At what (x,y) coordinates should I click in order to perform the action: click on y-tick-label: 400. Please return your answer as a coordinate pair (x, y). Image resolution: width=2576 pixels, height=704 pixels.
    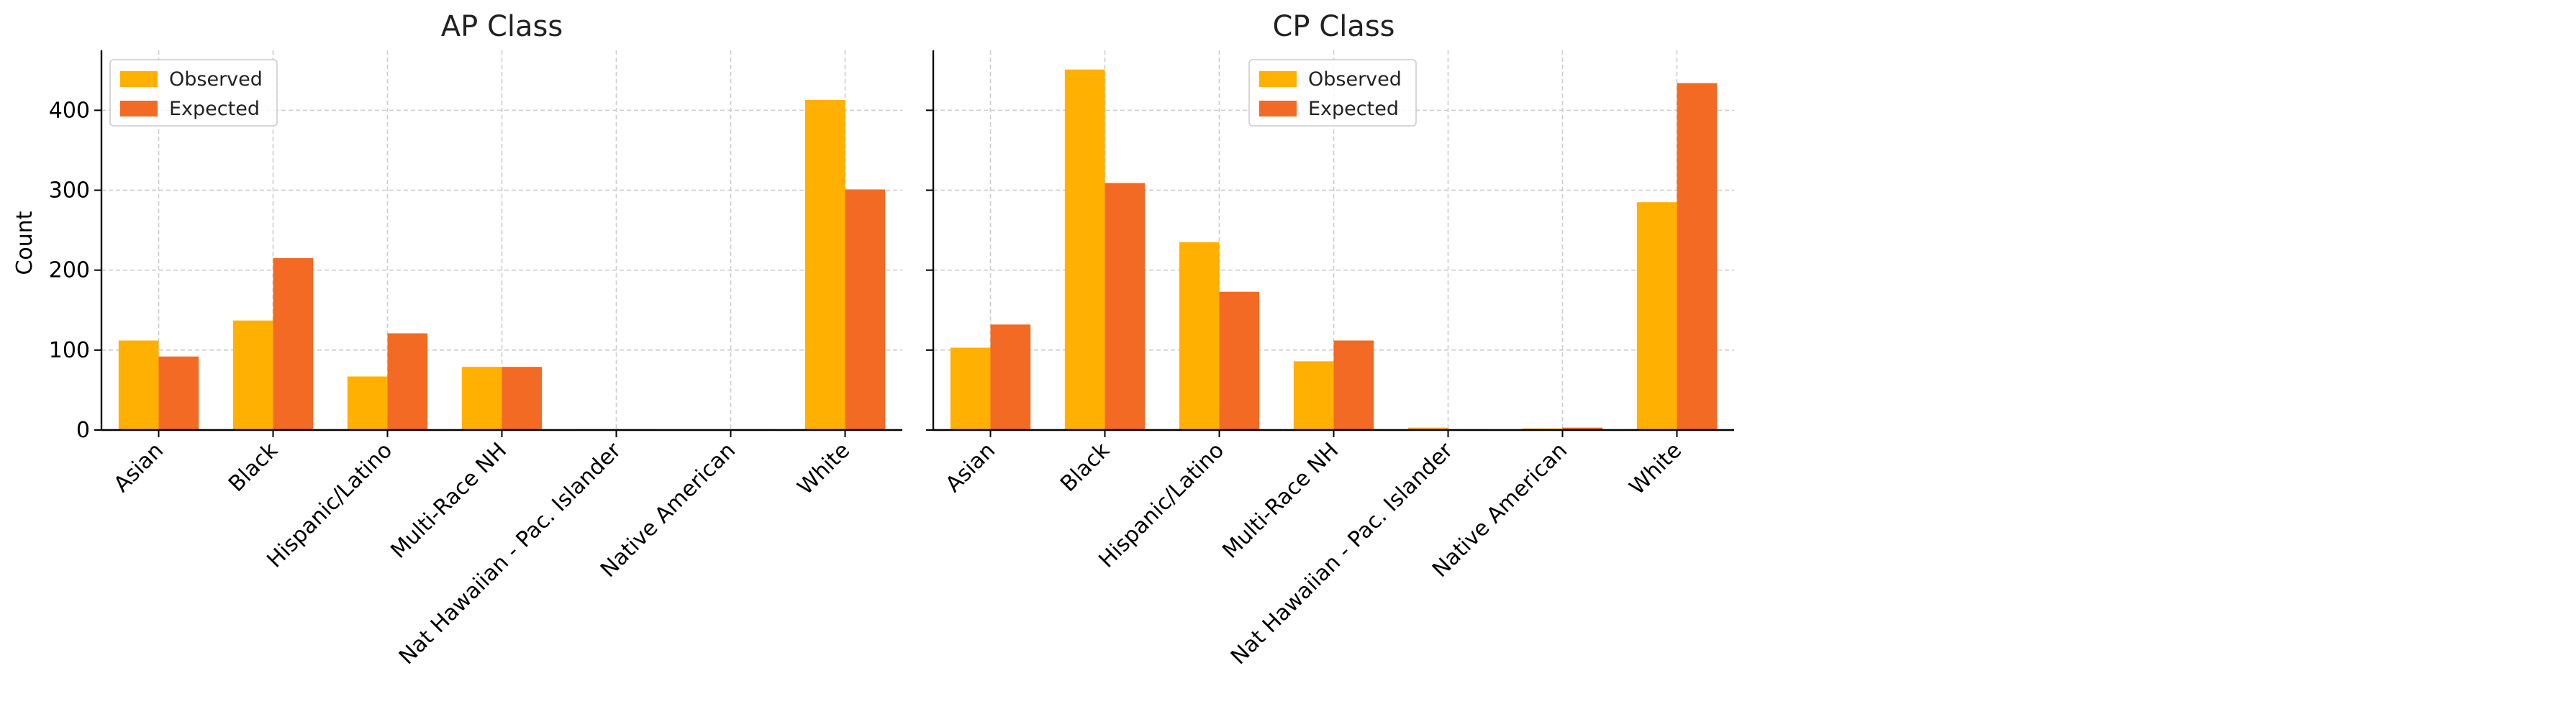
    Looking at the image, I should click on (69, 110).